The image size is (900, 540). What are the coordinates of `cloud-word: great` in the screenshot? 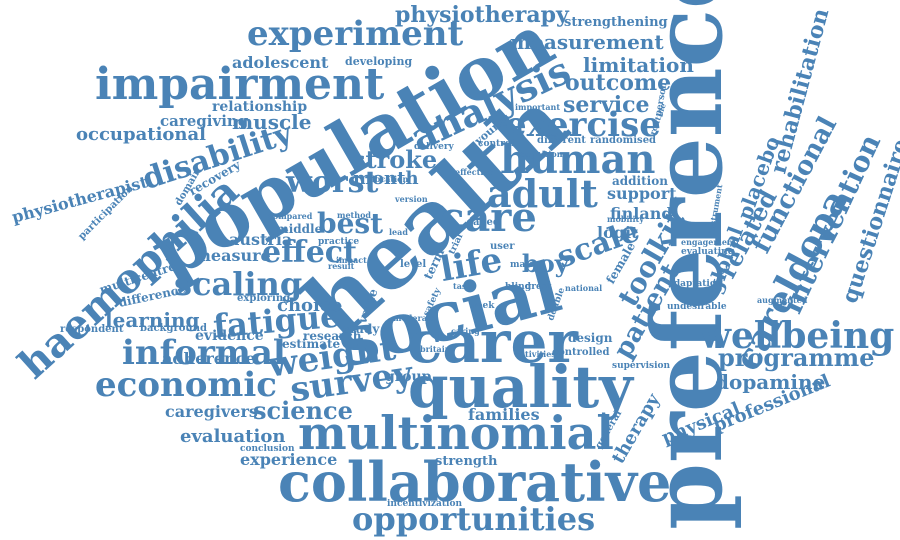 It's located at (538, 287).